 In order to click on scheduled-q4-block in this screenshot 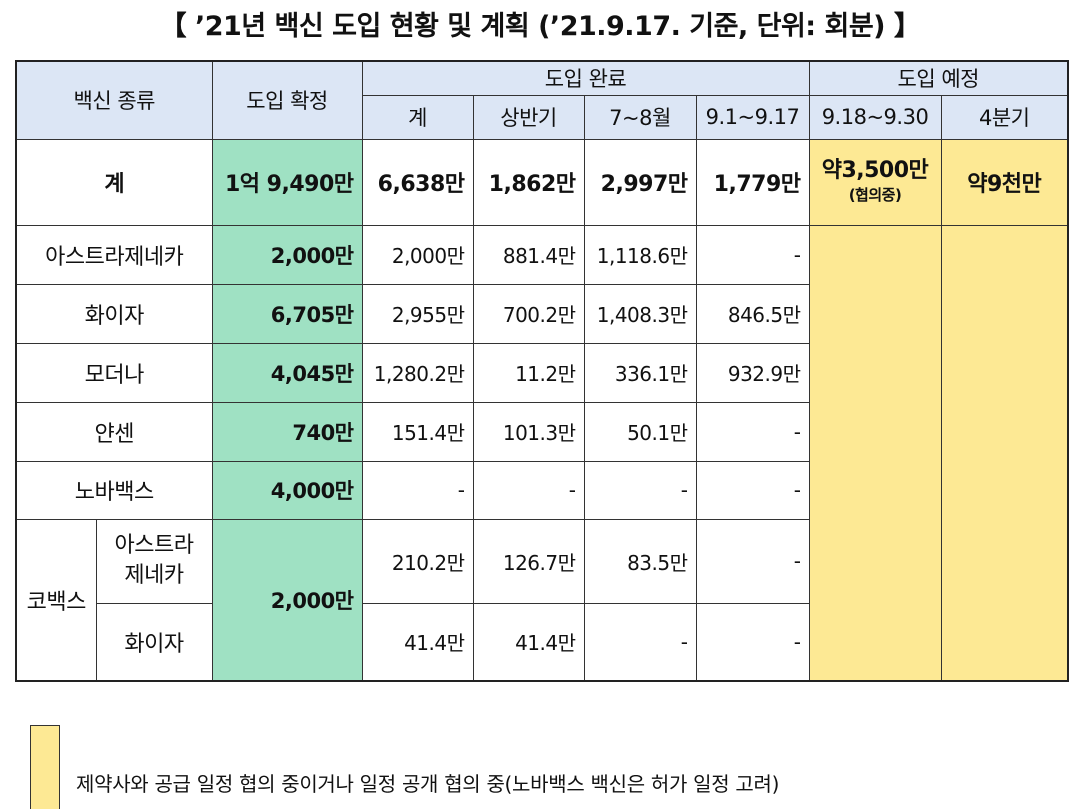, I will do `click(1004, 453)`.